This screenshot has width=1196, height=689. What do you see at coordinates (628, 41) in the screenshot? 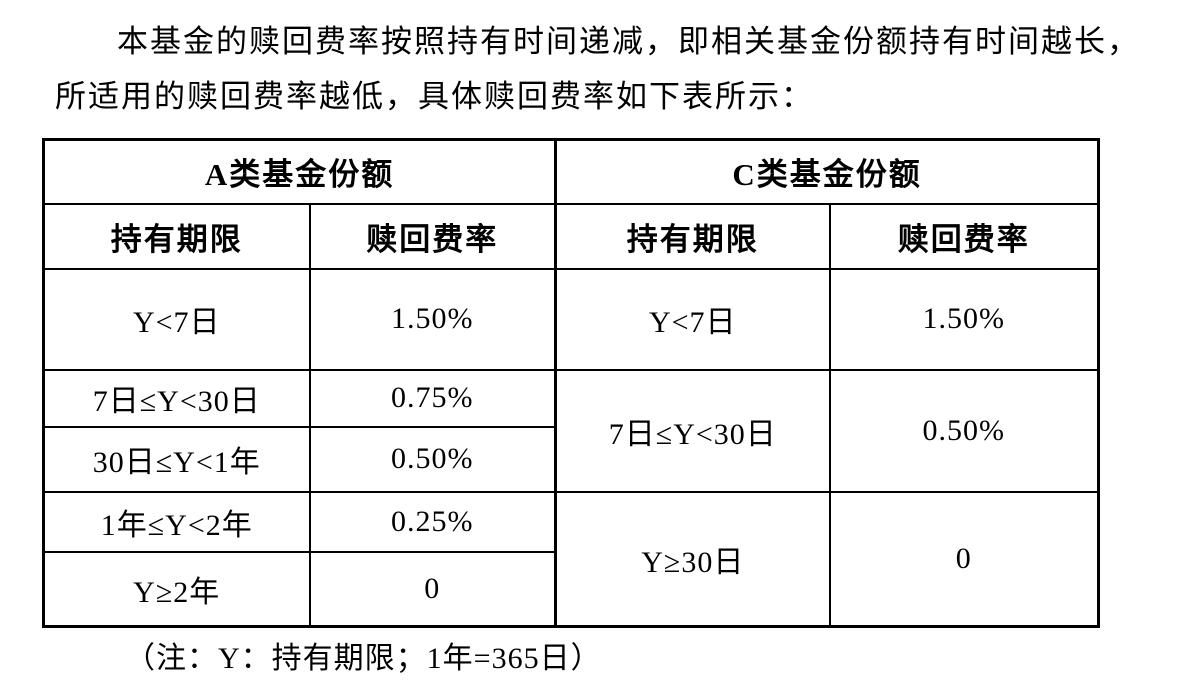
I see `intro-line-1: 本基金的赎回费率按照持有时间递减，即相关基金份额持有时间越长，` at bounding box center [628, 41].